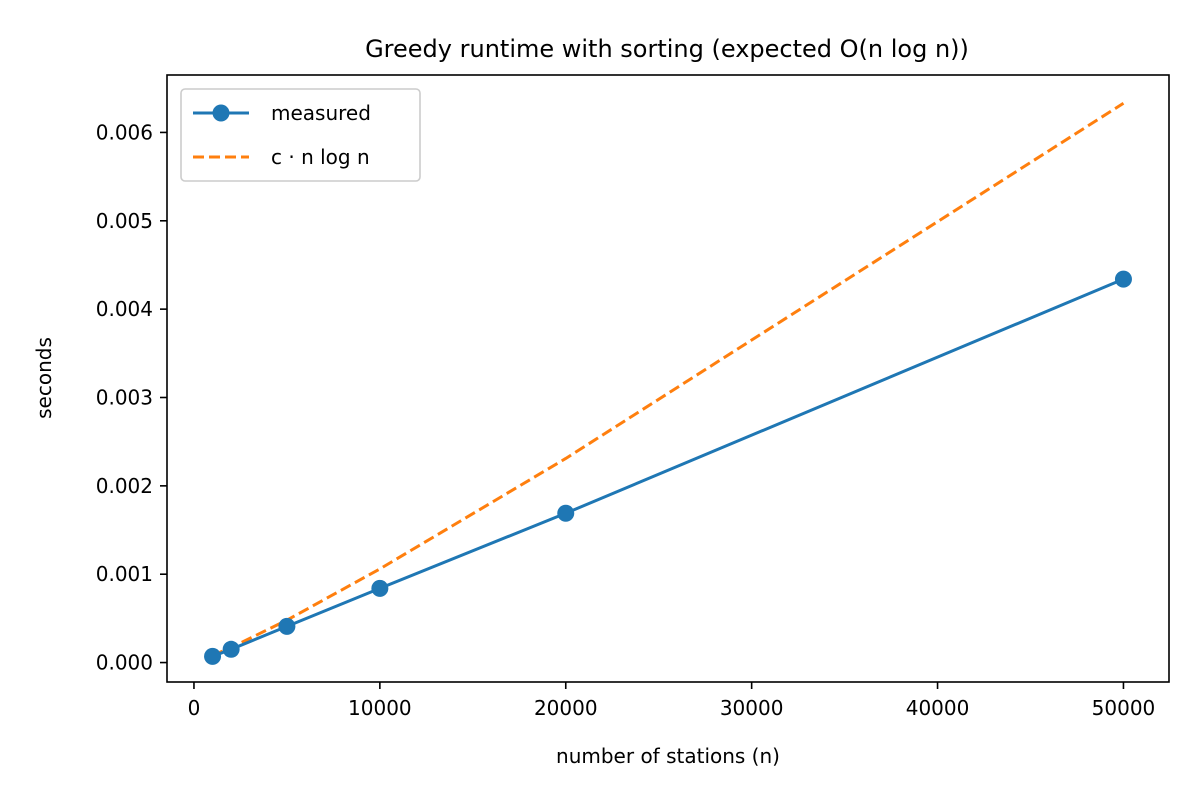 This screenshot has width=1200, height=800. Describe the element at coordinates (221, 113) in the screenshot. I see `legend-marker-measured` at that location.